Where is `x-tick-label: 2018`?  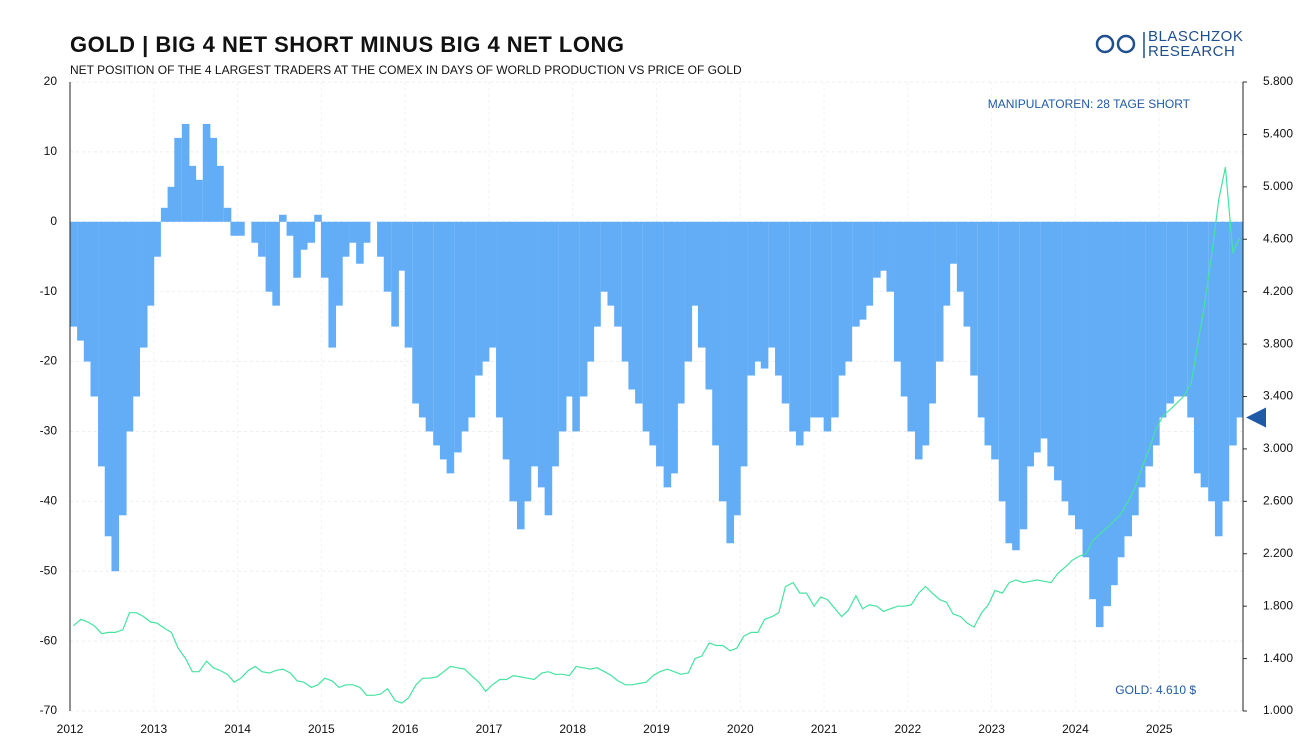 x-tick-label: 2018 is located at coordinates (572, 729).